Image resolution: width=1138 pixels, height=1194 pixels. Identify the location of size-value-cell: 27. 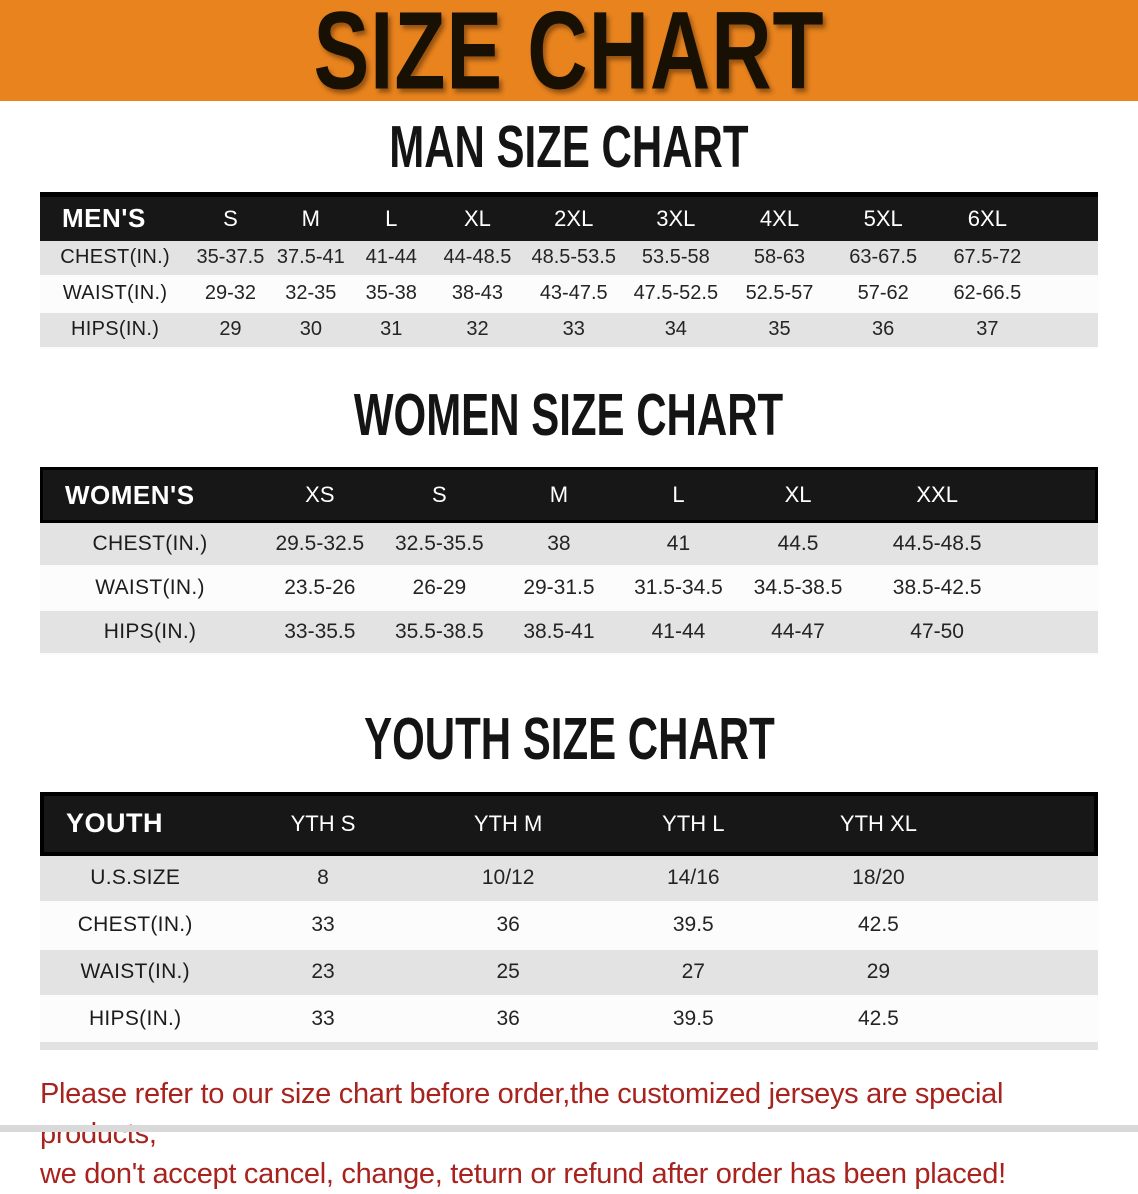
(693, 973).